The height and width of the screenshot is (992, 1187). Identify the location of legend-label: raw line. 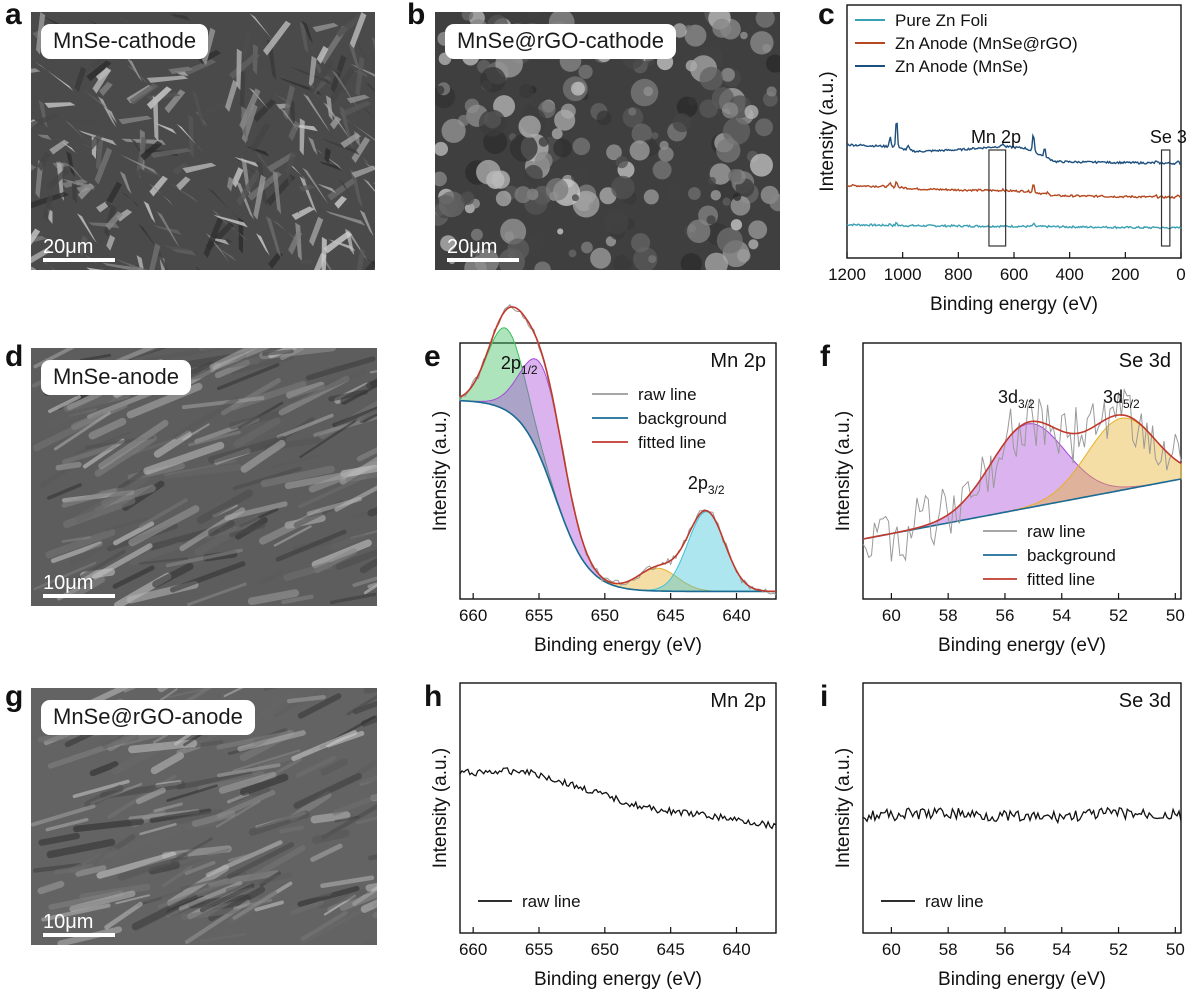
(667, 394).